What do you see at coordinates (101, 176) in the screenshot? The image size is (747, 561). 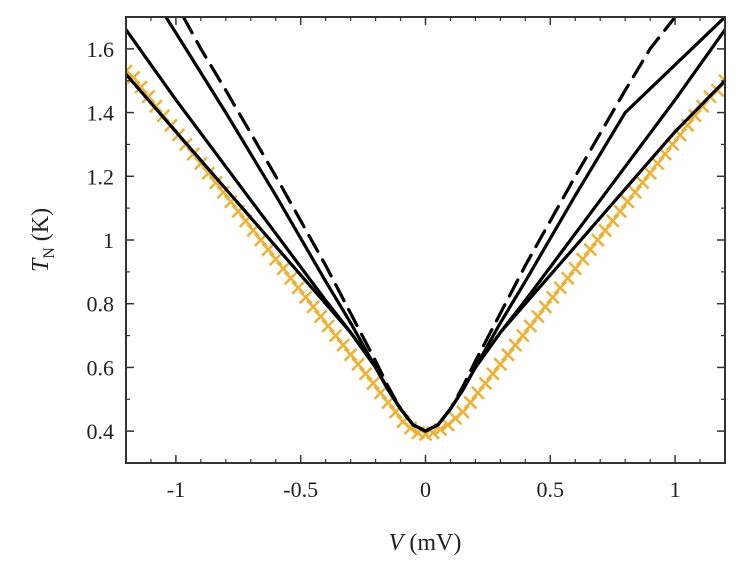 I see `y-tick-label: 1.2` at bounding box center [101, 176].